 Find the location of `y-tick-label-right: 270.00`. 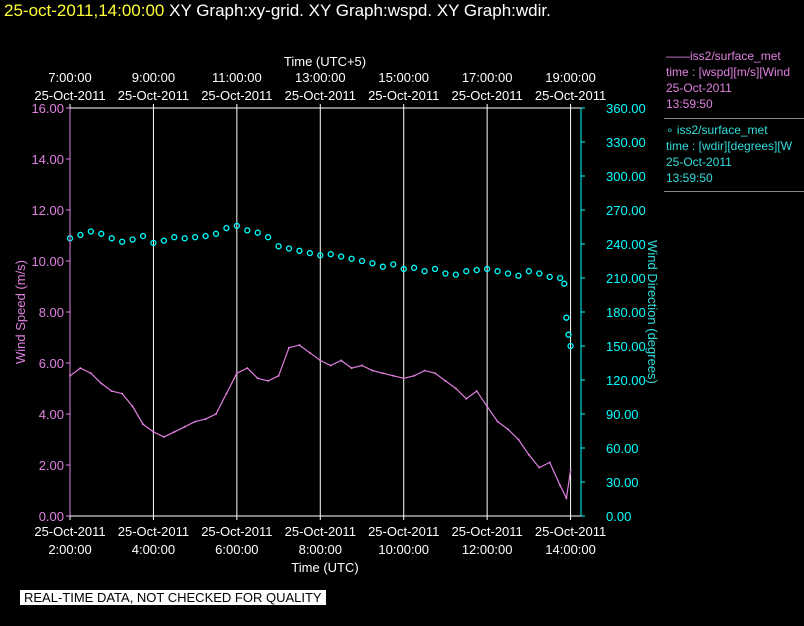

y-tick-label-right: 270.00 is located at coordinates (626, 210).